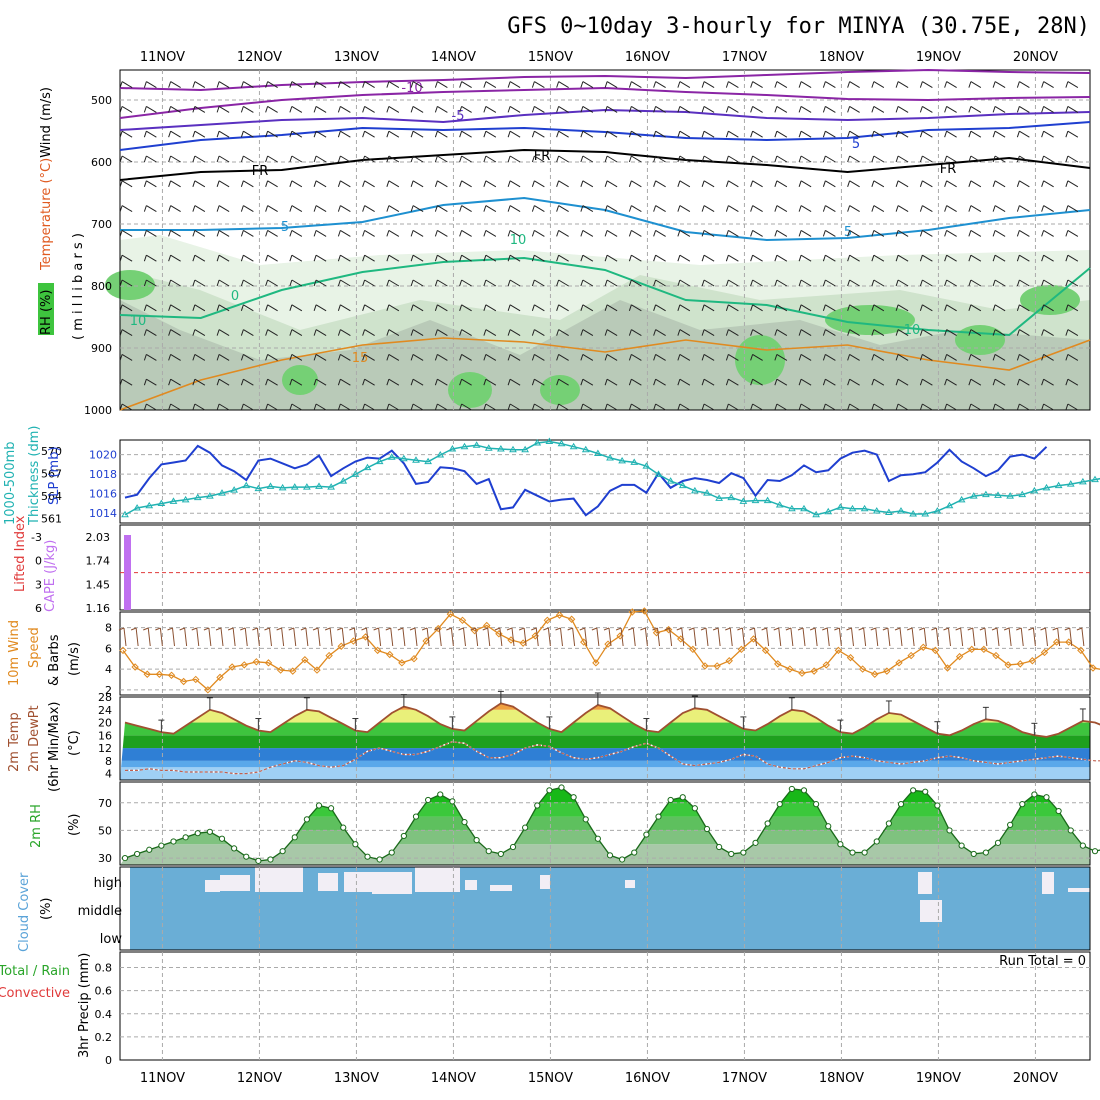 The height and width of the screenshot is (1100, 1100). What do you see at coordinates (46, 312) in the screenshot?
I see `upper-rh-label: RH (%)` at bounding box center [46, 312].